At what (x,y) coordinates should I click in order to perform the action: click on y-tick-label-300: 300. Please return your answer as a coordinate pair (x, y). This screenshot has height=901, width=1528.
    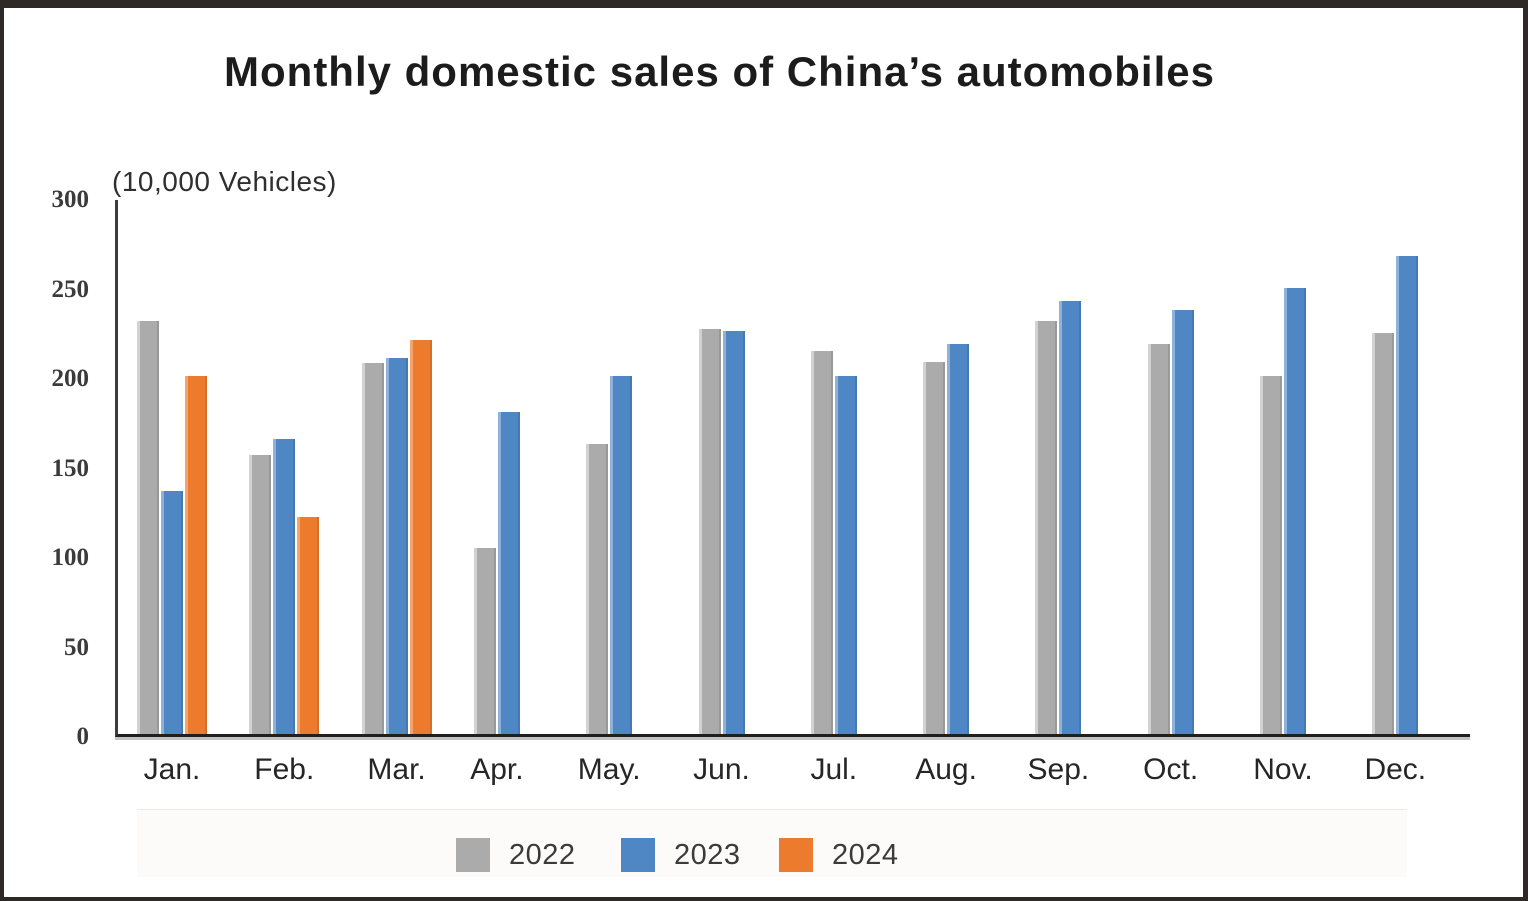
    Looking at the image, I should click on (70, 199).